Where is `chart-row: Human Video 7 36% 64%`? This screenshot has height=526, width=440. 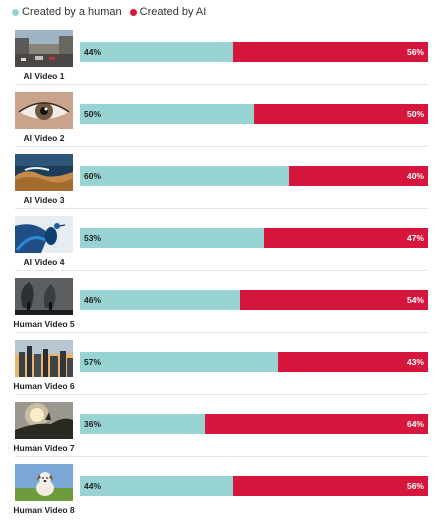
chart-row: Human Video 7 36% 64% is located at coordinates (220, 433).